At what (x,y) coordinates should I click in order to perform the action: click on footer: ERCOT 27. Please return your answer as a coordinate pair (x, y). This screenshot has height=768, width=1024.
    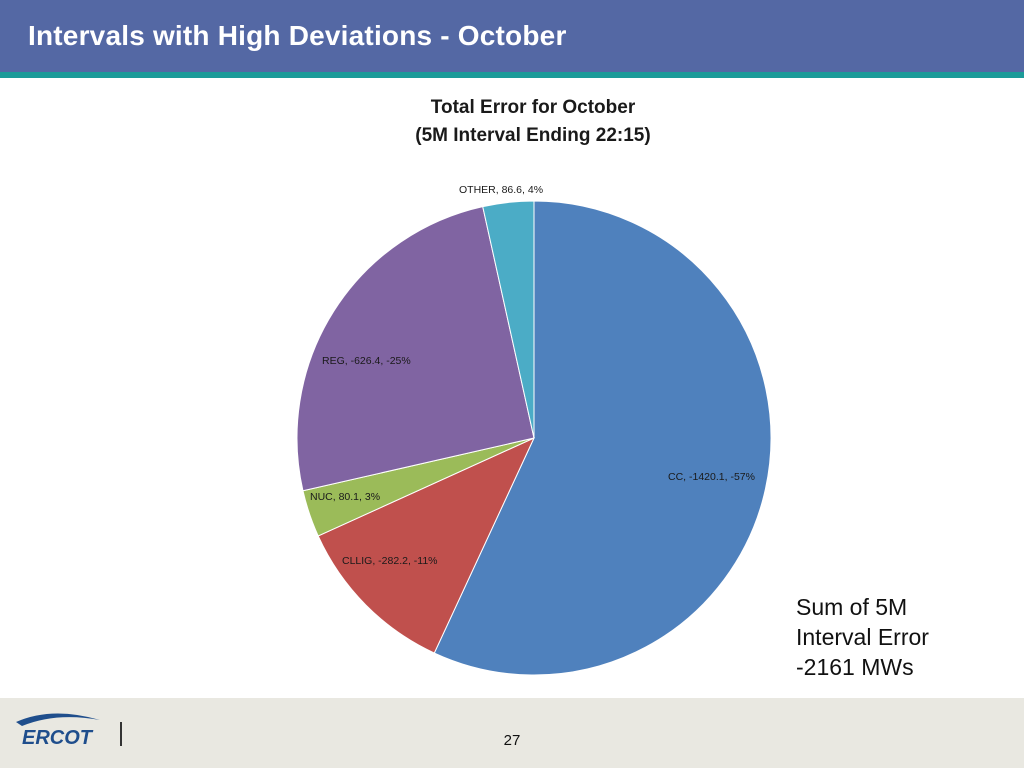
    Looking at the image, I should click on (512, 733).